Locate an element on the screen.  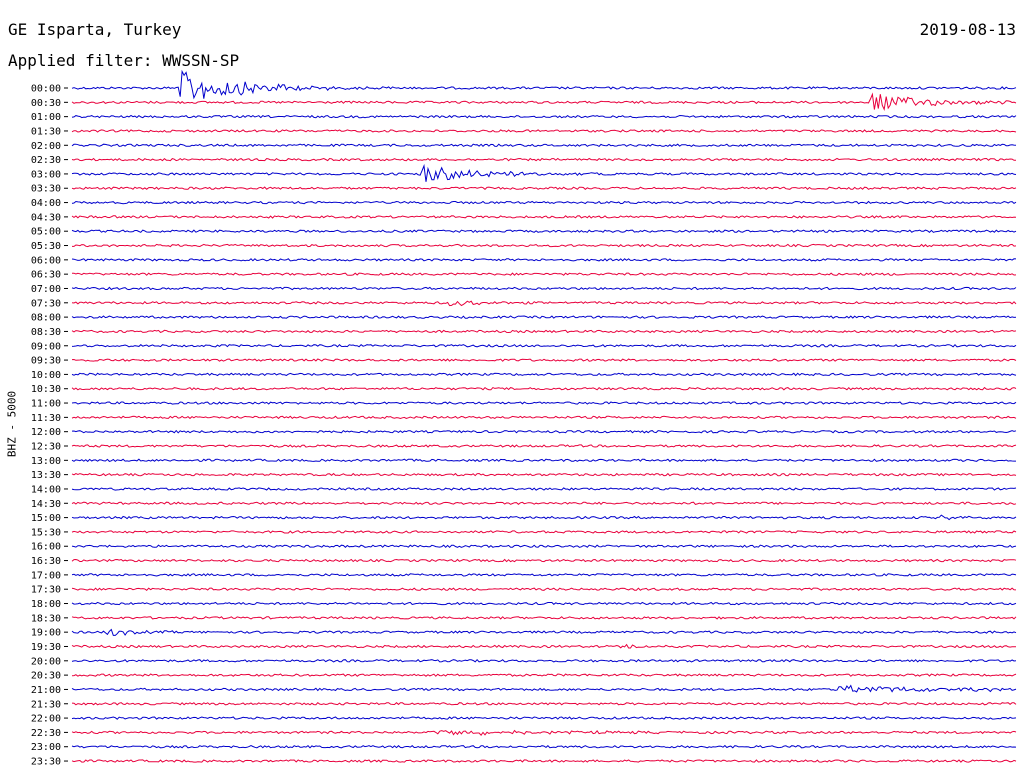
hour-tick-label: 19:30 is located at coordinates (46, 647).